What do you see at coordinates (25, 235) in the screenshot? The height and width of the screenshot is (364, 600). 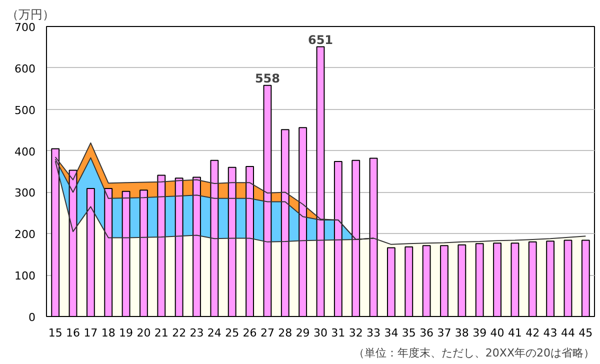 I see `y-tick-label: 200` at bounding box center [25, 235].